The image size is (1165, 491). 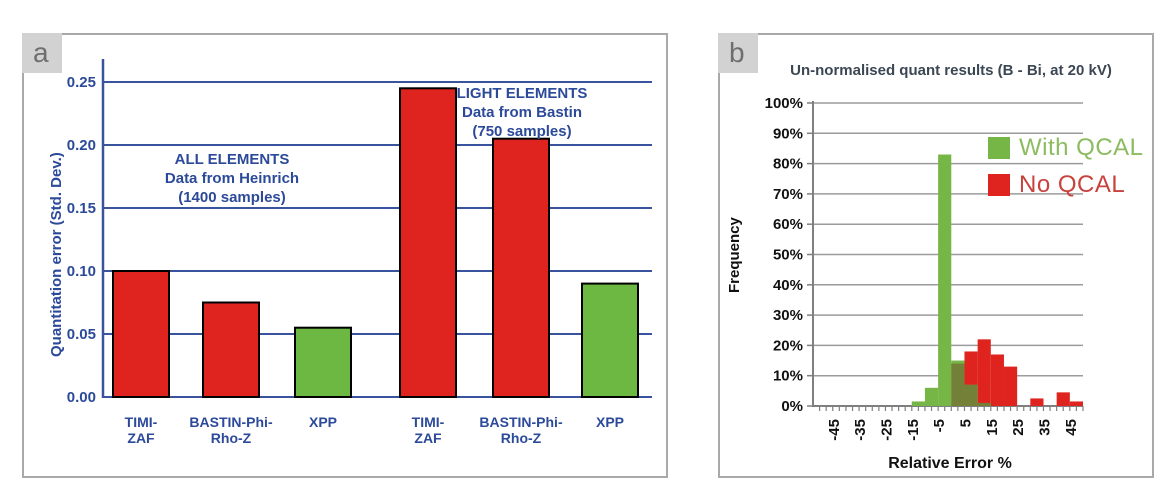 I want to click on legend-item-with-qcal: With QCAL, so click(x=1066, y=148).